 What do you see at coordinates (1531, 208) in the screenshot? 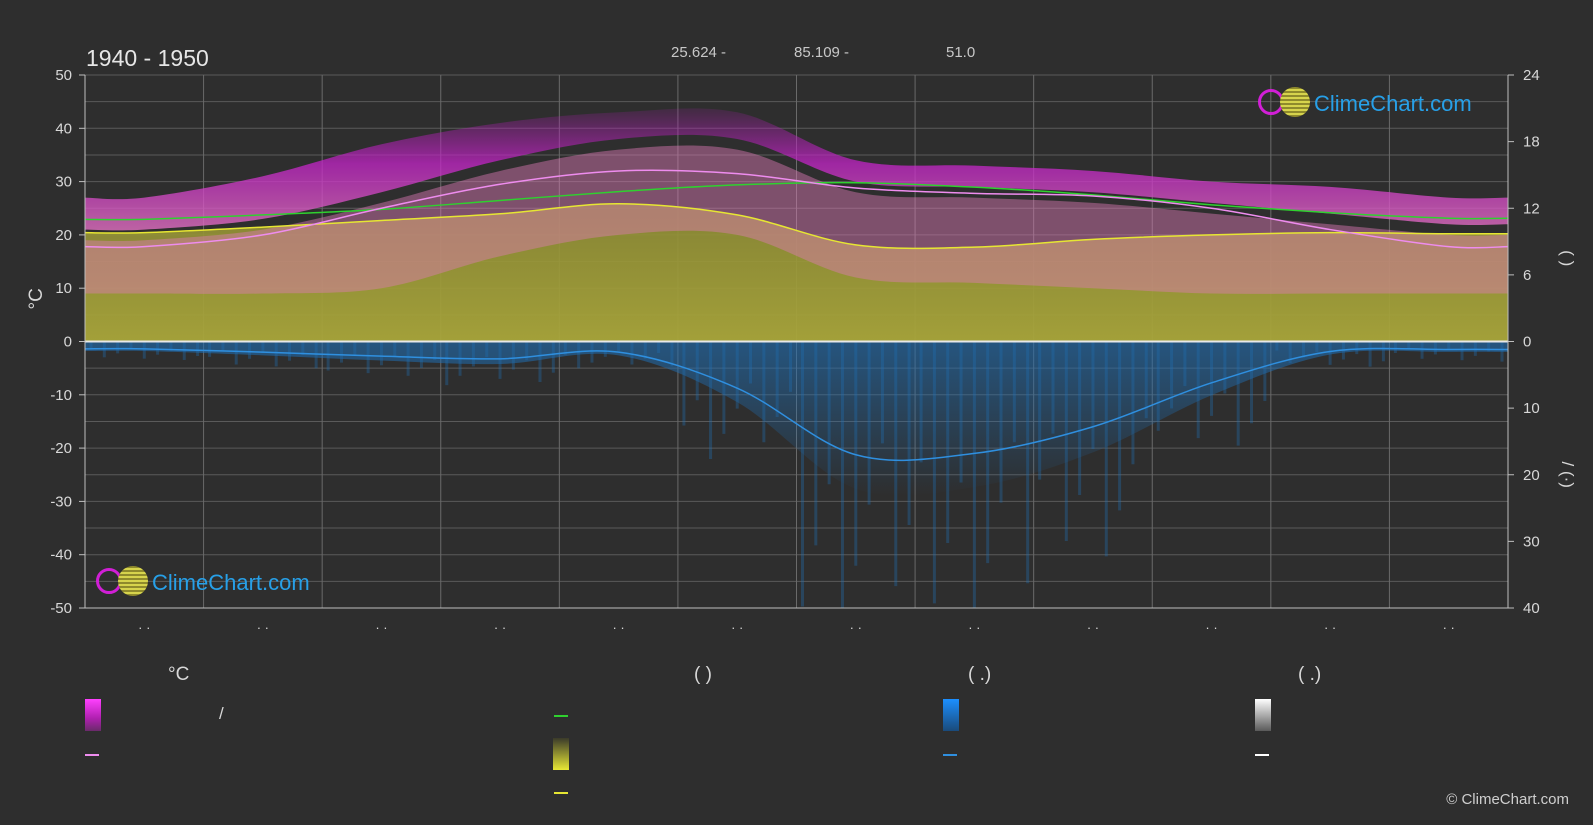
I see `right-tick-label: 12` at bounding box center [1531, 208].